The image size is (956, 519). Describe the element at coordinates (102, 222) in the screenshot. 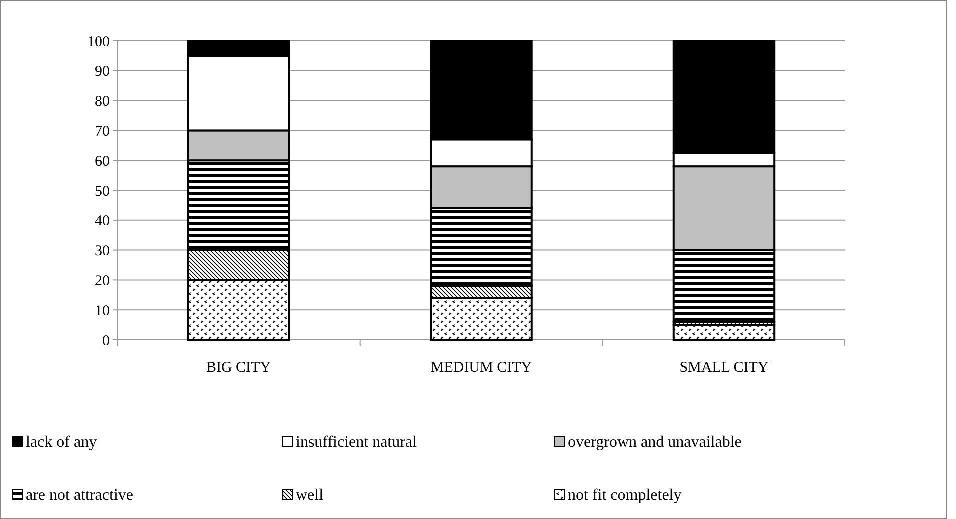

I see `y-tick-label: 40` at that location.